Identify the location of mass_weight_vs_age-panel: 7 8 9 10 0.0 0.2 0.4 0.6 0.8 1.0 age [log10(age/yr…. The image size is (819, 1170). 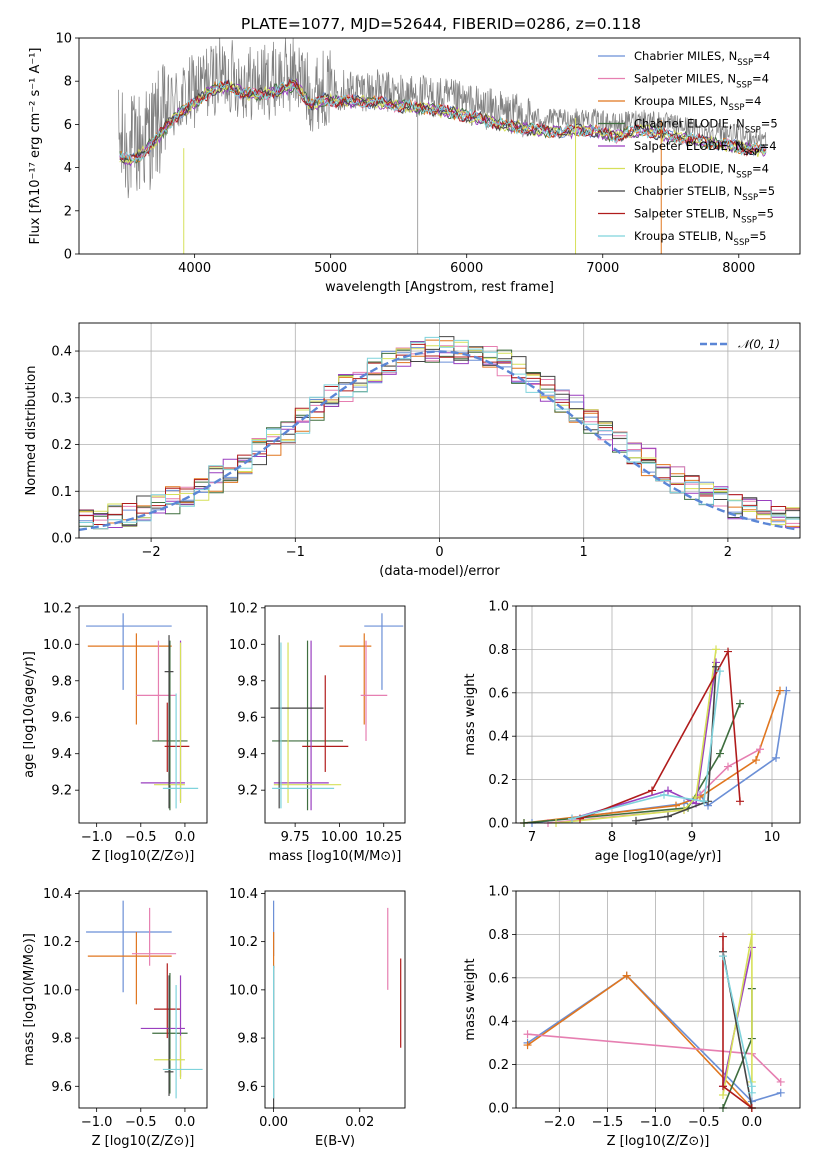
(632, 732).